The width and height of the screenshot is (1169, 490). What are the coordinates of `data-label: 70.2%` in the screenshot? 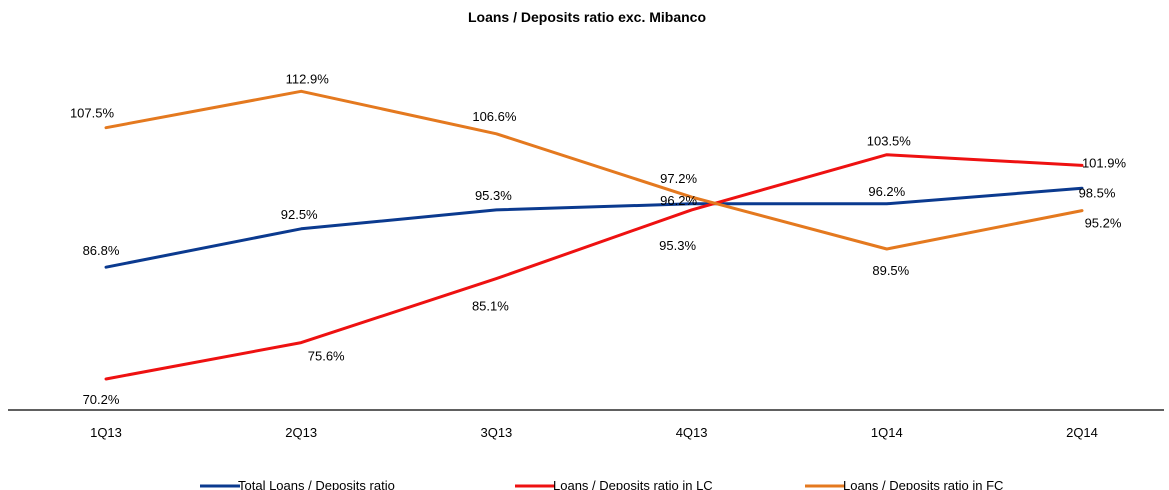 It's located at (101, 399).